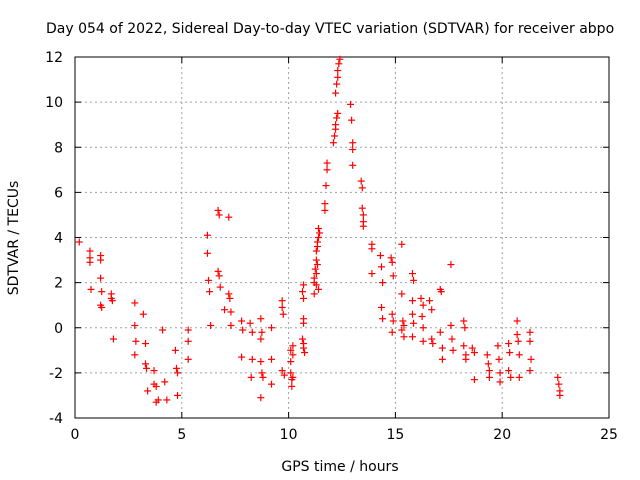  Describe the element at coordinates (181, 435) in the screenshot. I see `x-tick-label: 5` at that location.